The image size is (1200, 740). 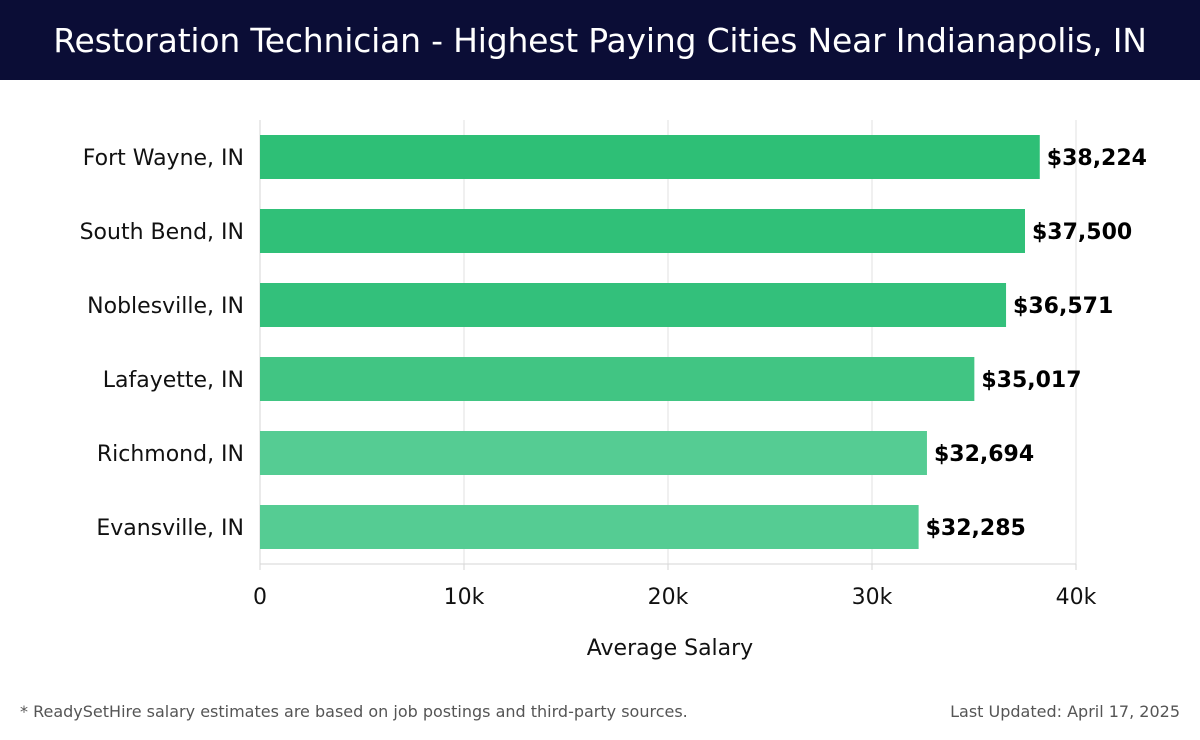 I want to click on x-tick-label: 10k, so click(x=464, y=597).